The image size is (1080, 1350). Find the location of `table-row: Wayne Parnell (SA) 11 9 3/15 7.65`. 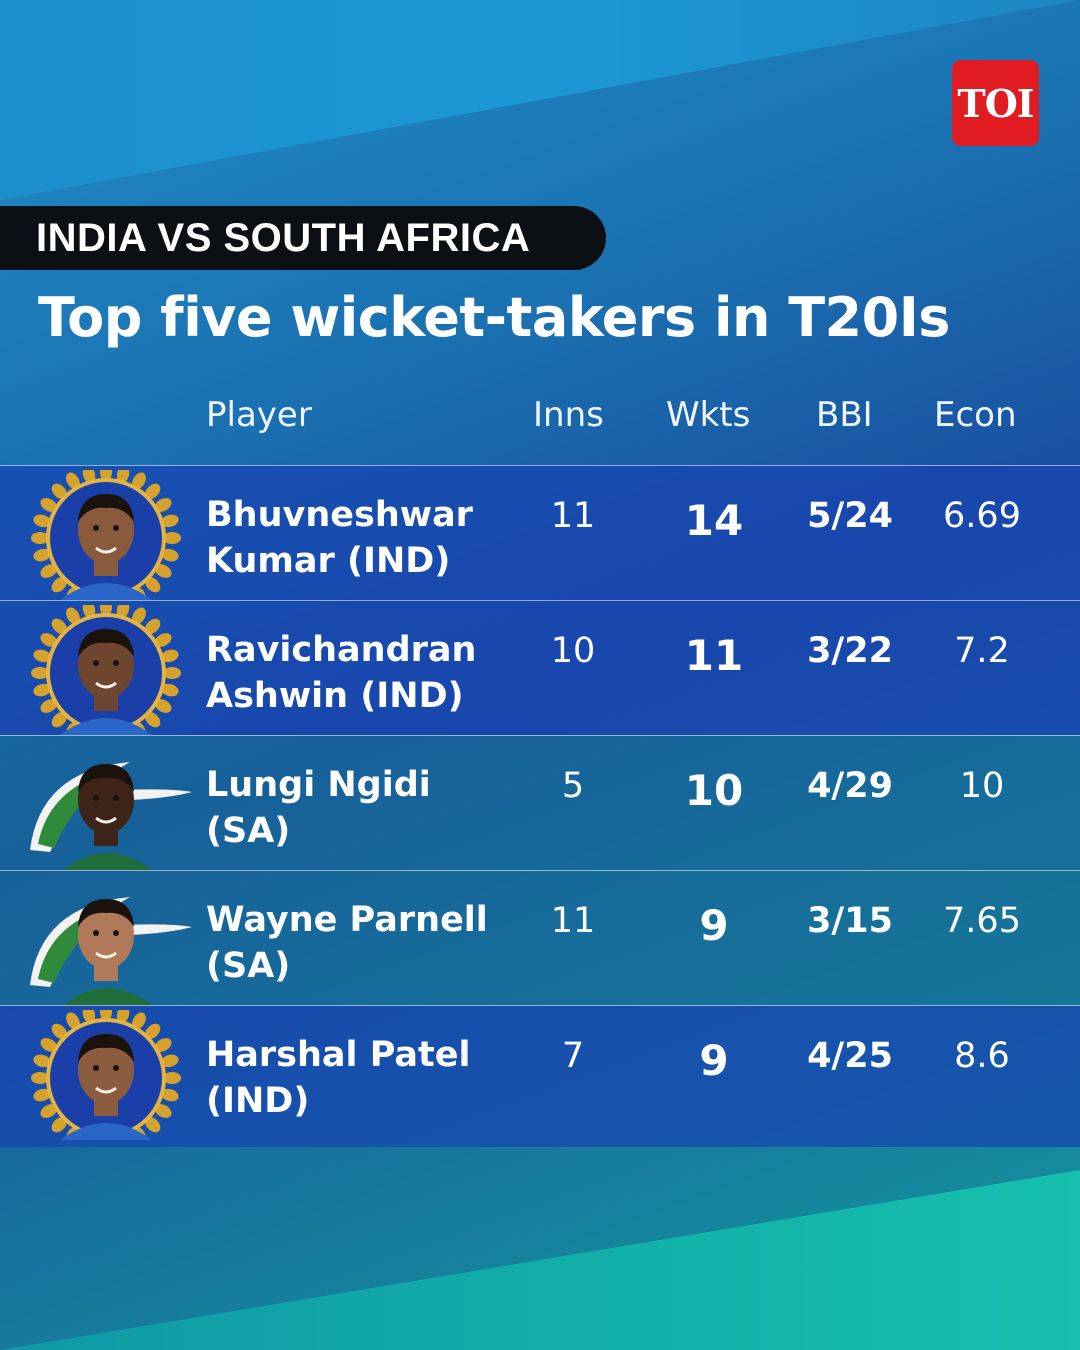

table-row: Wayne Parnell (SA) 11 9 3/15 7.65 is located at coordinates (540, 937).